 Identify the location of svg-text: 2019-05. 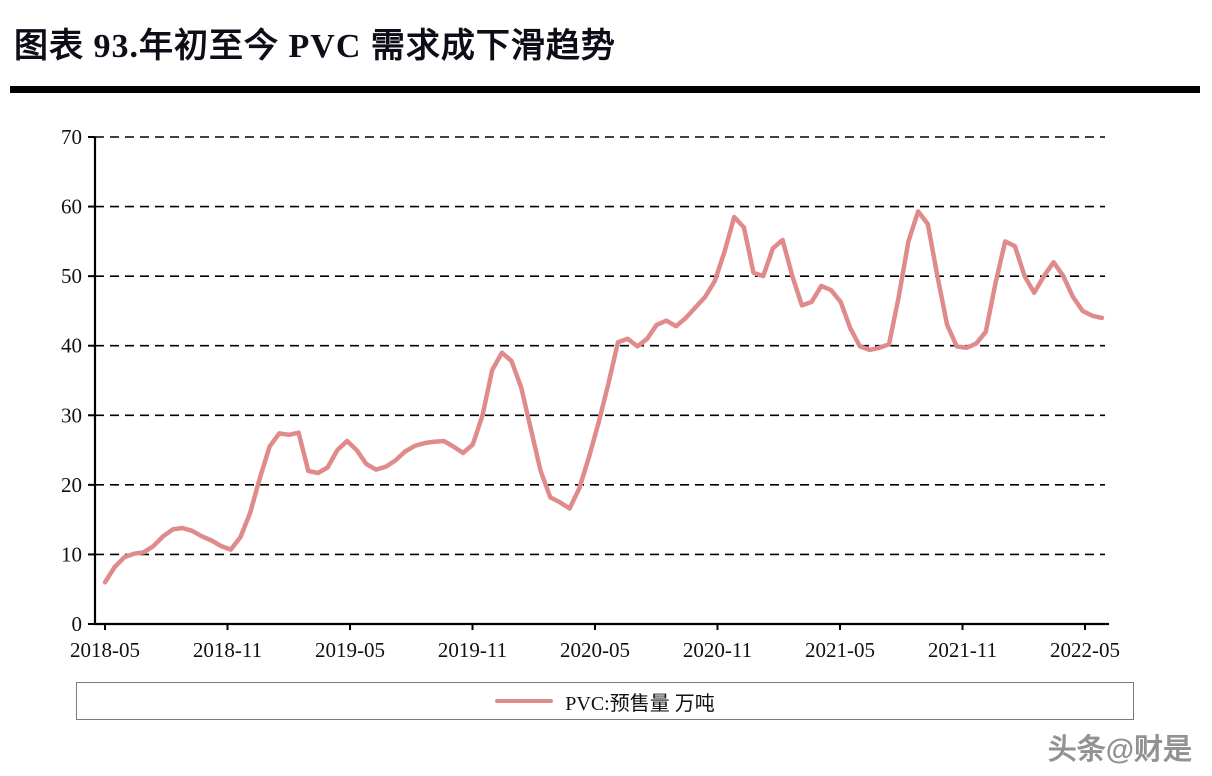
(350, 650).